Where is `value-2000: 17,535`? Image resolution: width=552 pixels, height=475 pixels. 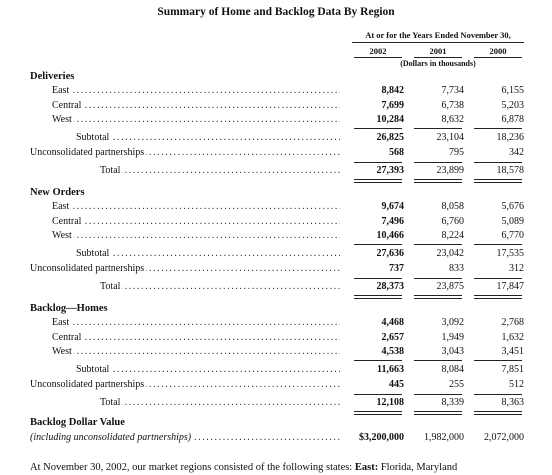
value-2000: 17,535 is located at coordinates (510, 253).